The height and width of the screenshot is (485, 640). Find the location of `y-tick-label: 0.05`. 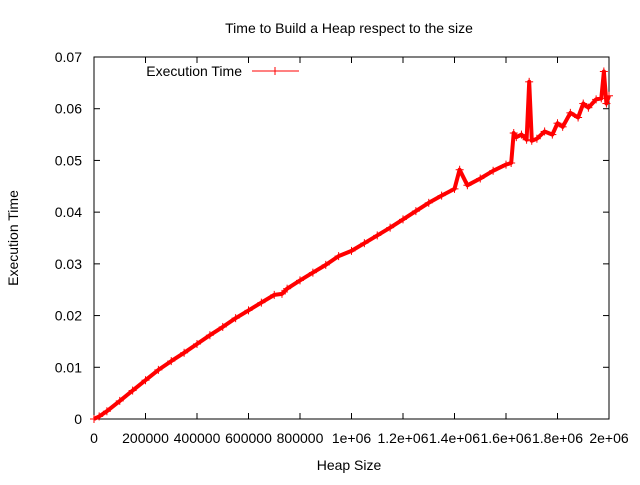

y-tick-label: 0.05 is located at coordinates (68, 160).